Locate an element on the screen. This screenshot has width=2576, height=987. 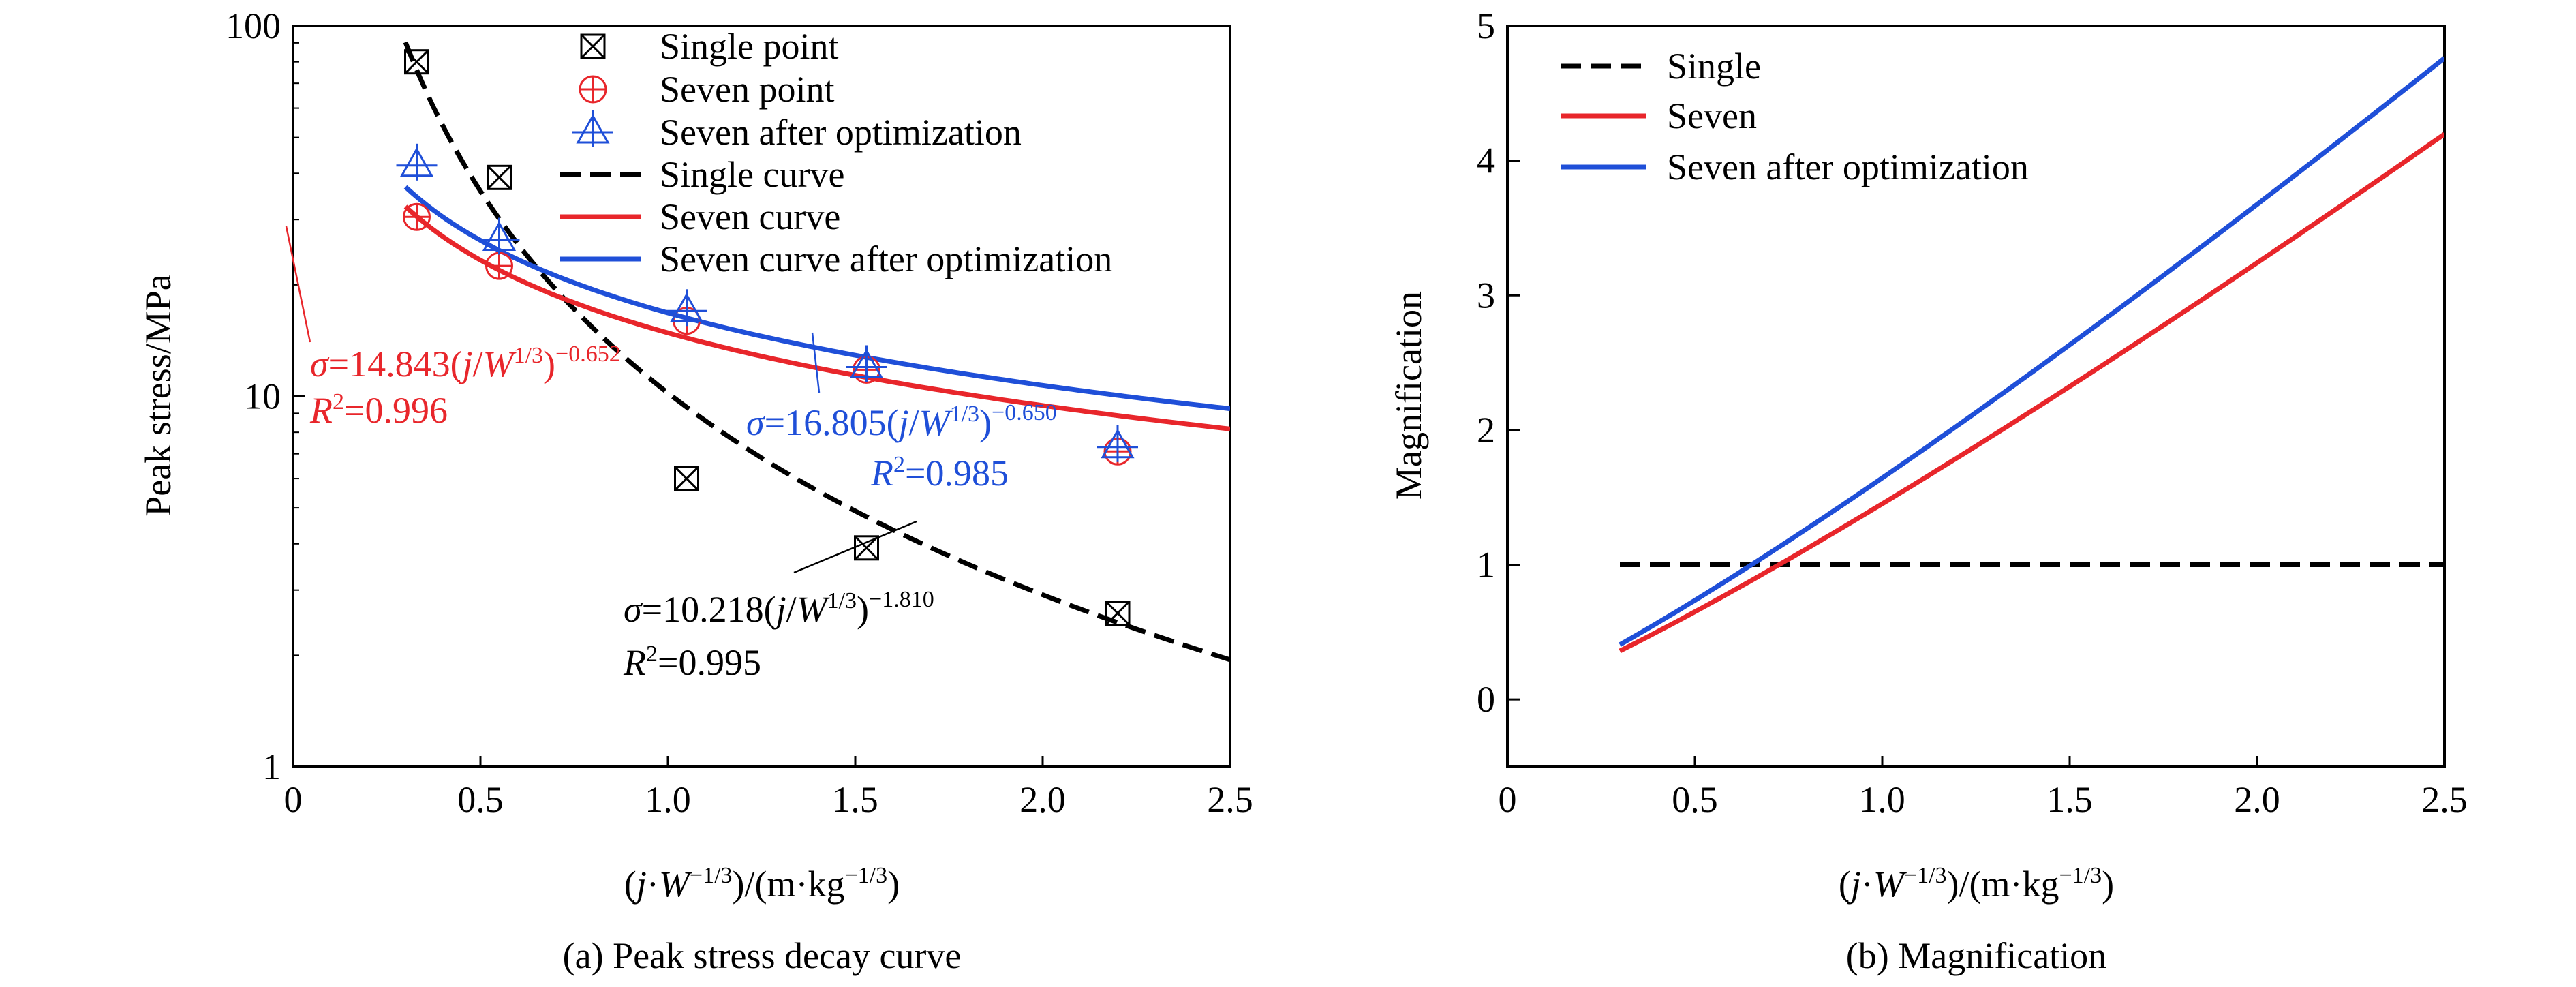
legend-label: Single is located at coordinates (1714, 67).